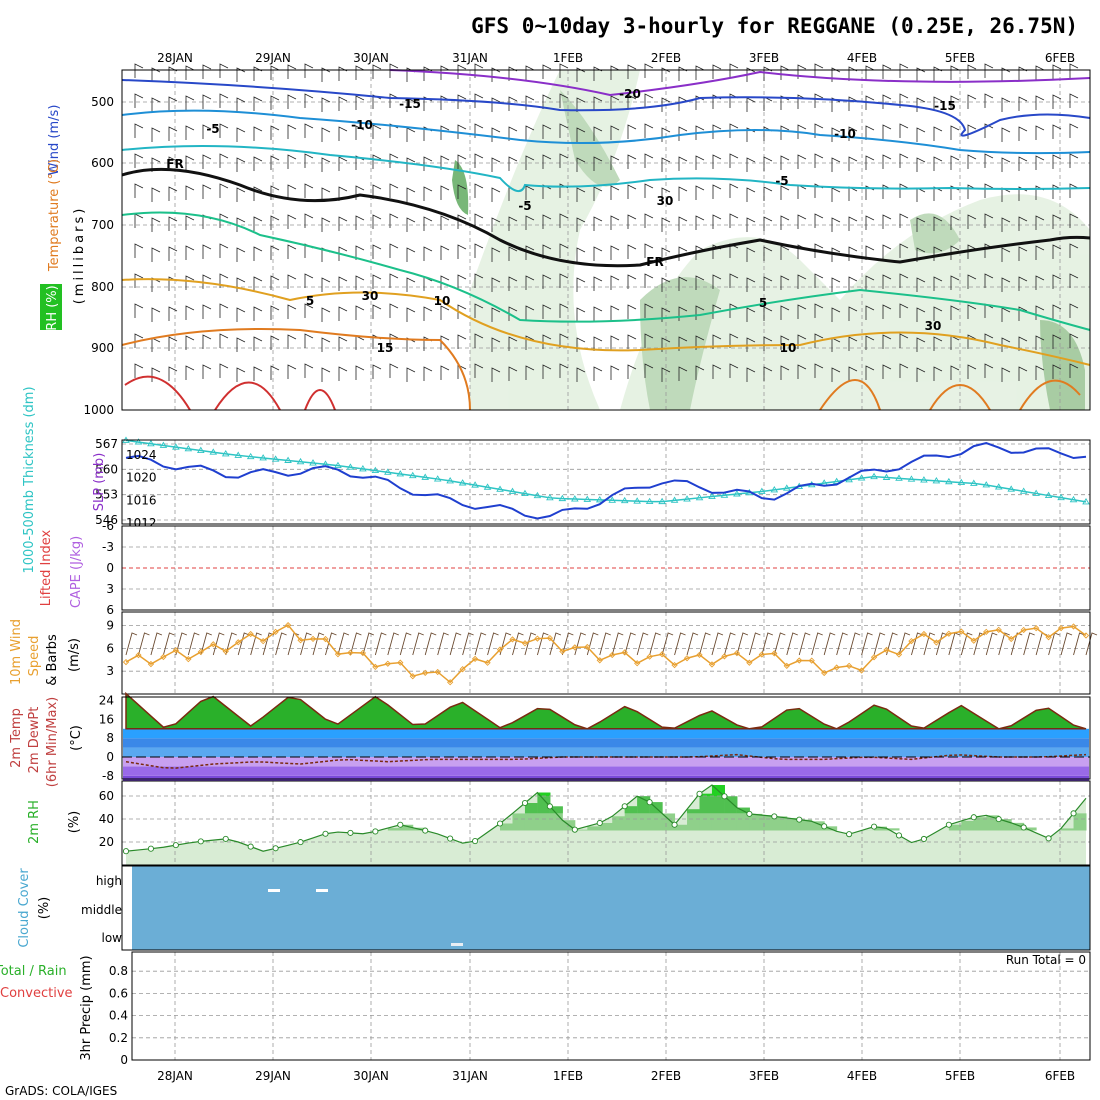 Image resolution: width=1100 pixels, height=1100 pixels. What do you see at coordinates (124, 1060) in the screenshot?
I see `precip-tick: 0` at bounding box center [124, 1060].